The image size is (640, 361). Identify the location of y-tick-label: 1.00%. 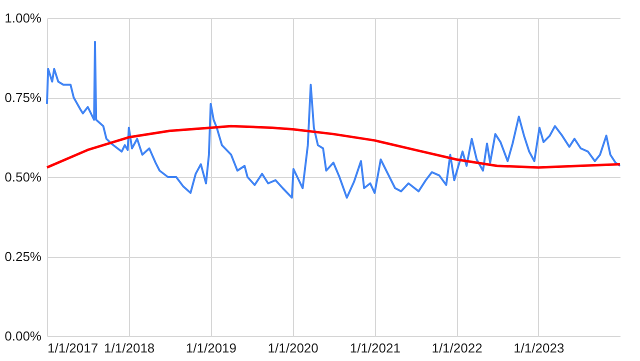
(23, 18).